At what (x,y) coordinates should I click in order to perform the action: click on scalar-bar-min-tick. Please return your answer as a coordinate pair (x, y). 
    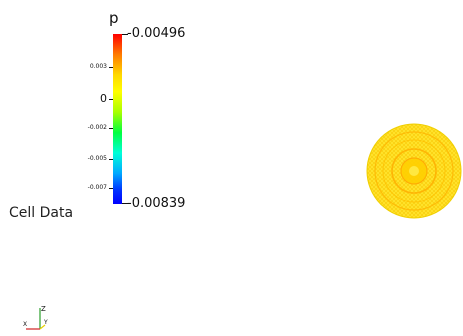
    Looking at the image, I should click on (125, 203).